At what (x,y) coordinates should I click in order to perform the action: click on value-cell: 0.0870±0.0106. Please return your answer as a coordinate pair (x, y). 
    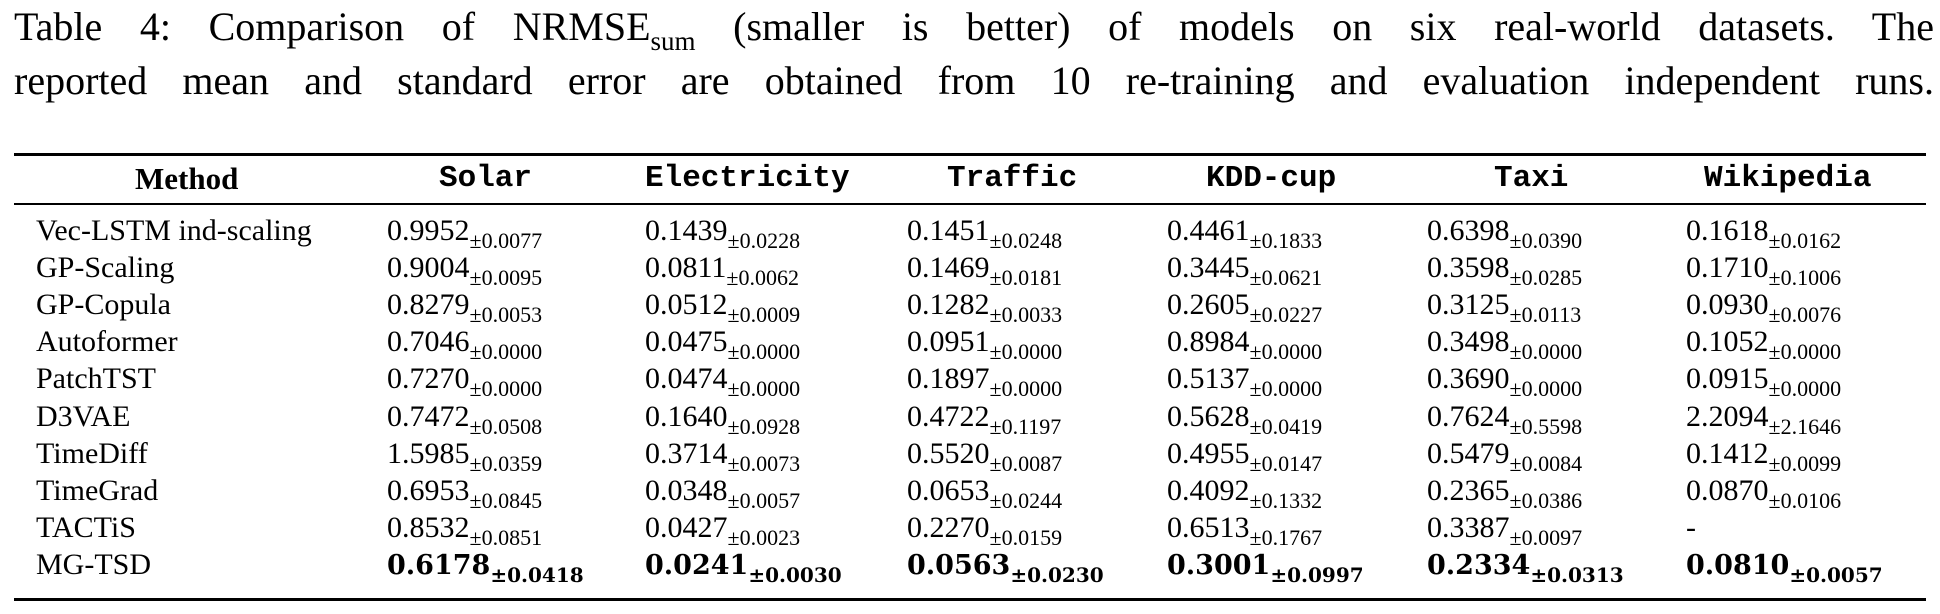
    Looking at the image, I should click on (1763, 492).